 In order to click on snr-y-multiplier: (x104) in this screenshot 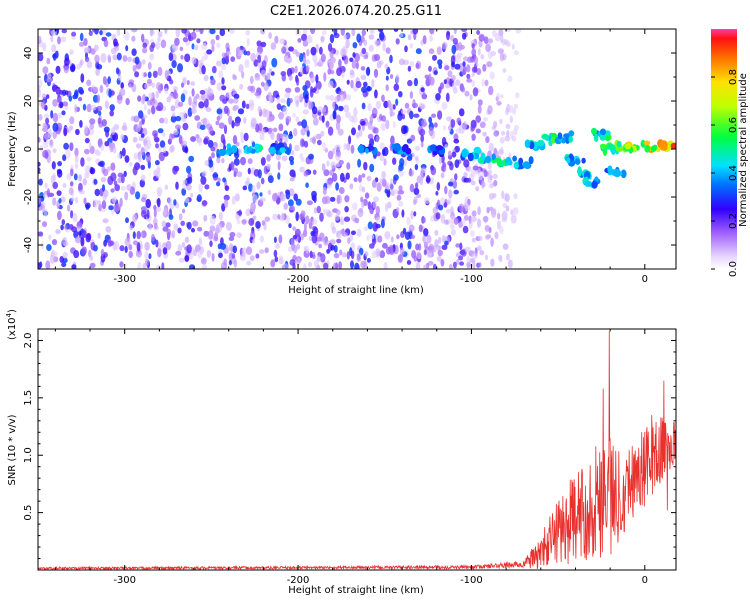, I will do `click(11, 324)`.